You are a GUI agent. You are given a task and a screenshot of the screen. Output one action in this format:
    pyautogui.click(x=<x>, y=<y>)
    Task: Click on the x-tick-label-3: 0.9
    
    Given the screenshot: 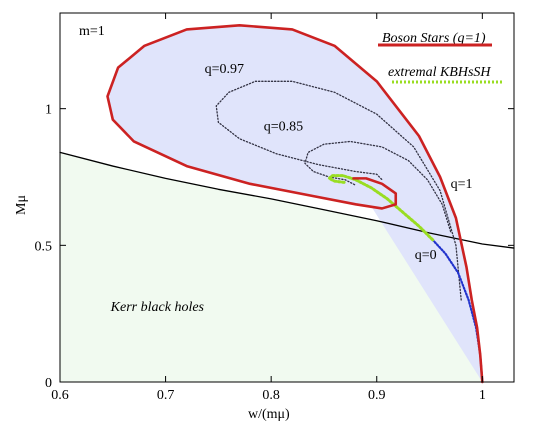 What is the action you would take?
    pyautogui.click(x=377, y=395)
    